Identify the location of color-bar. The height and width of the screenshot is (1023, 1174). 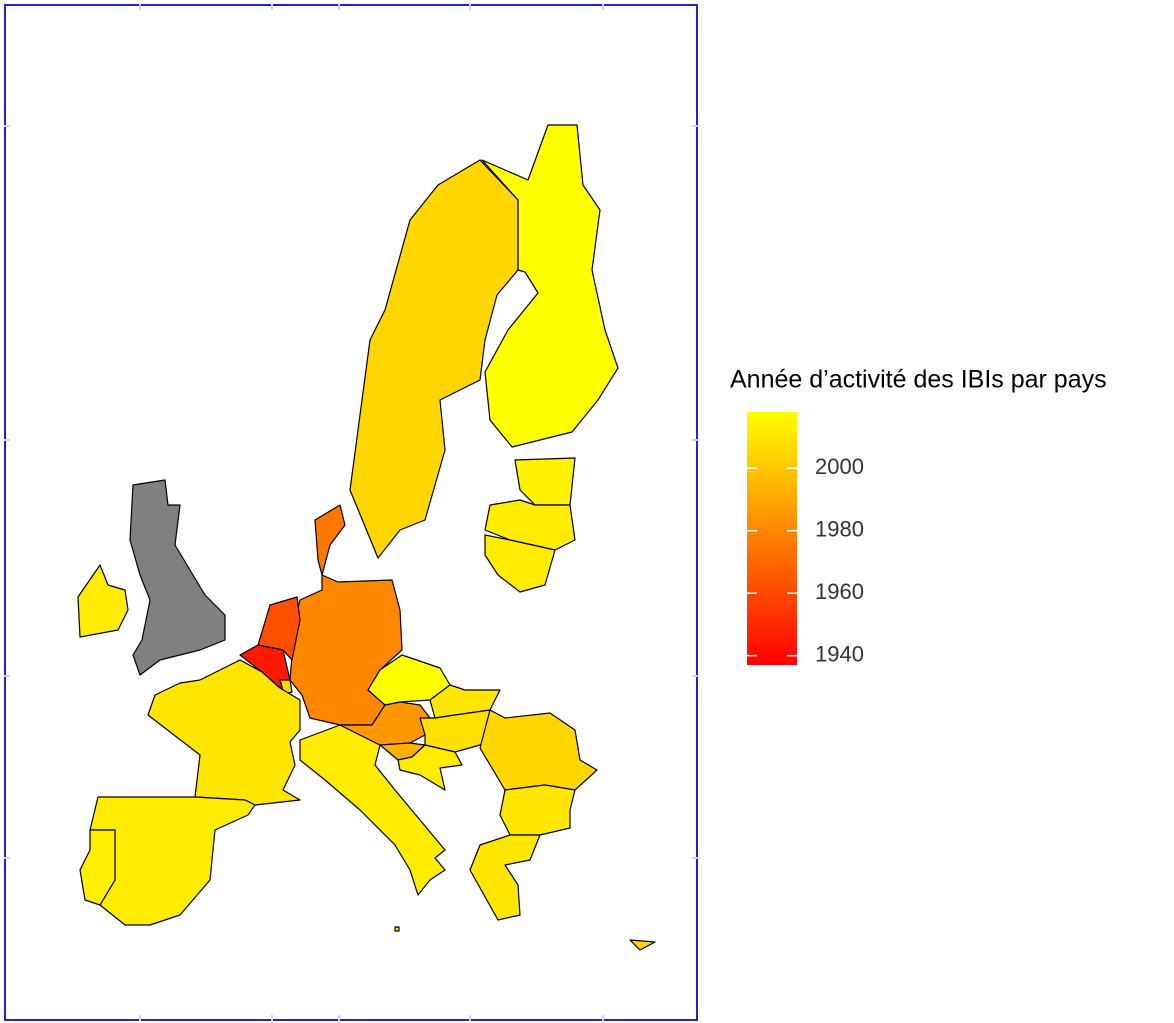
(772, 538).